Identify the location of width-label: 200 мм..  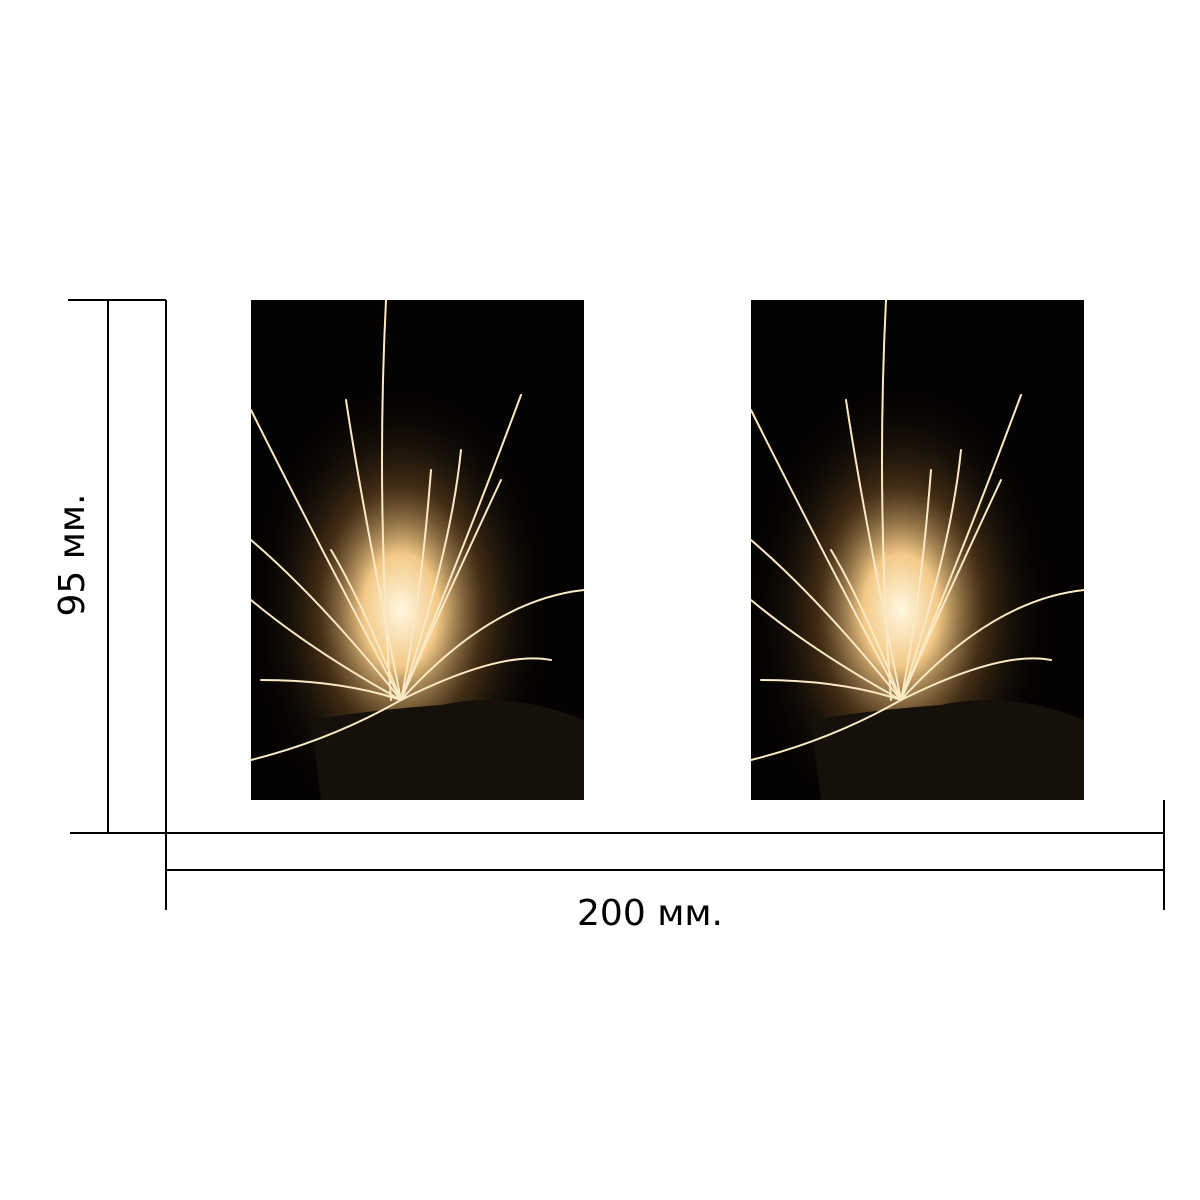
(650, 913).